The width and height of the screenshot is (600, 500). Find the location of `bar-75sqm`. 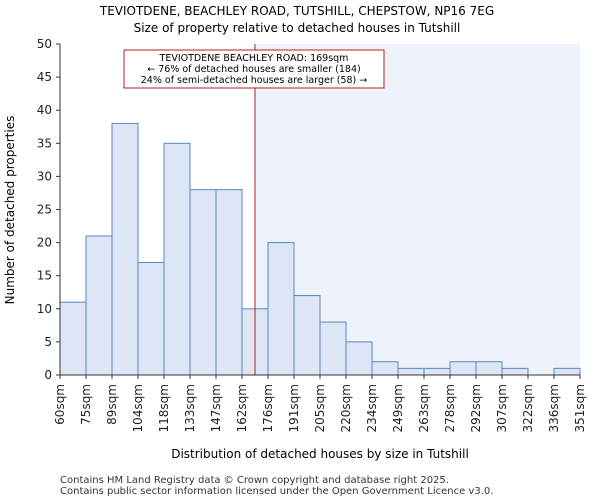

bar-75sqm is located at coordinates (99, 305).